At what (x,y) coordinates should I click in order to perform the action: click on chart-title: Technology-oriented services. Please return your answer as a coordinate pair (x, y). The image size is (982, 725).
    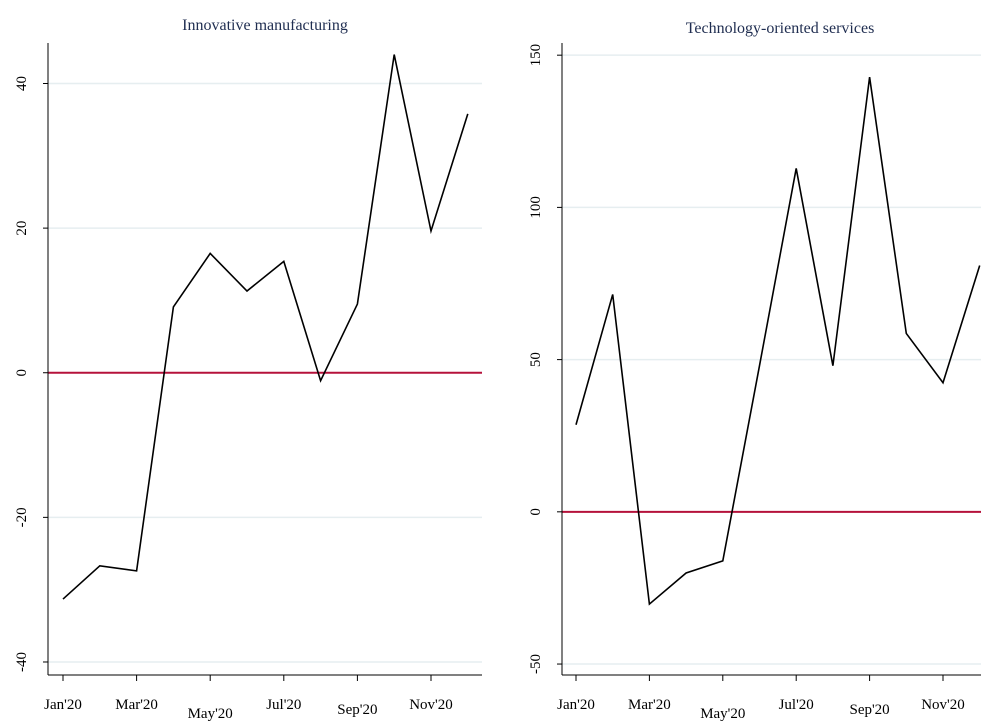
    Looking at the image, I should click on (780, 28).